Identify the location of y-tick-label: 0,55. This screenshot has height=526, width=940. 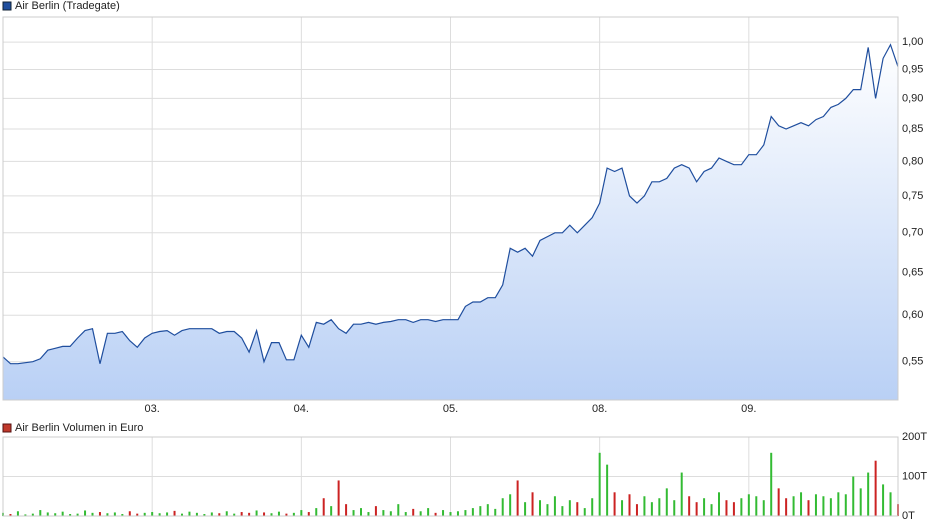
(912, 362).